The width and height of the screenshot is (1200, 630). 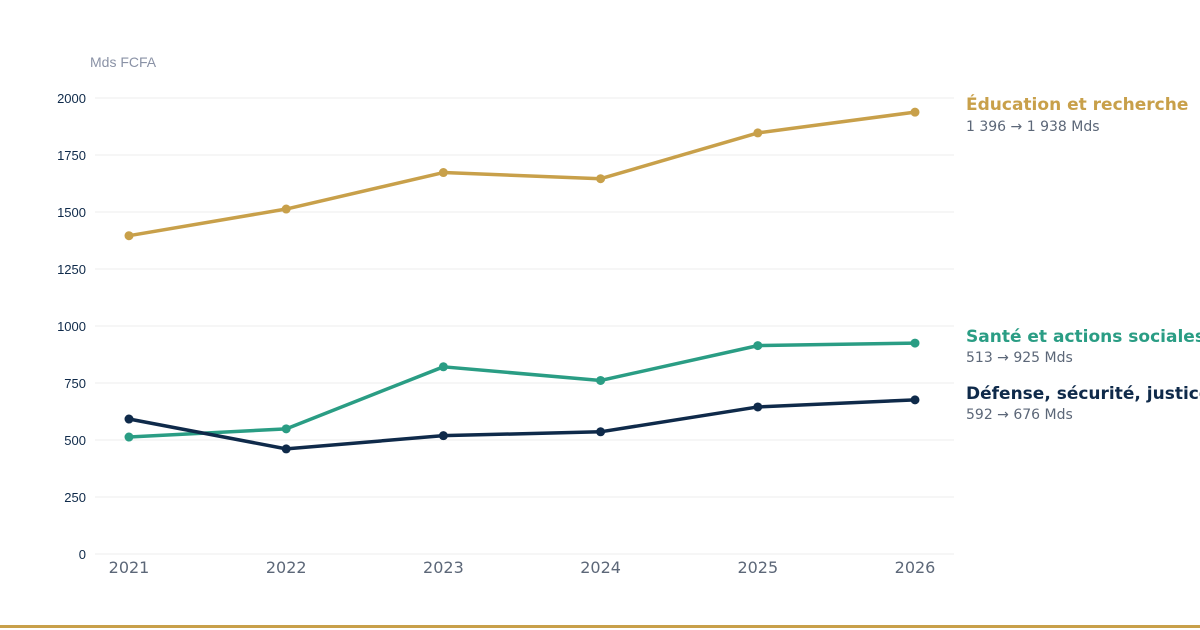 What do you see at coordinates (443, 567) in the screenshot?
I see `x-tick-label: 2023` at bounding box center [443, 567].